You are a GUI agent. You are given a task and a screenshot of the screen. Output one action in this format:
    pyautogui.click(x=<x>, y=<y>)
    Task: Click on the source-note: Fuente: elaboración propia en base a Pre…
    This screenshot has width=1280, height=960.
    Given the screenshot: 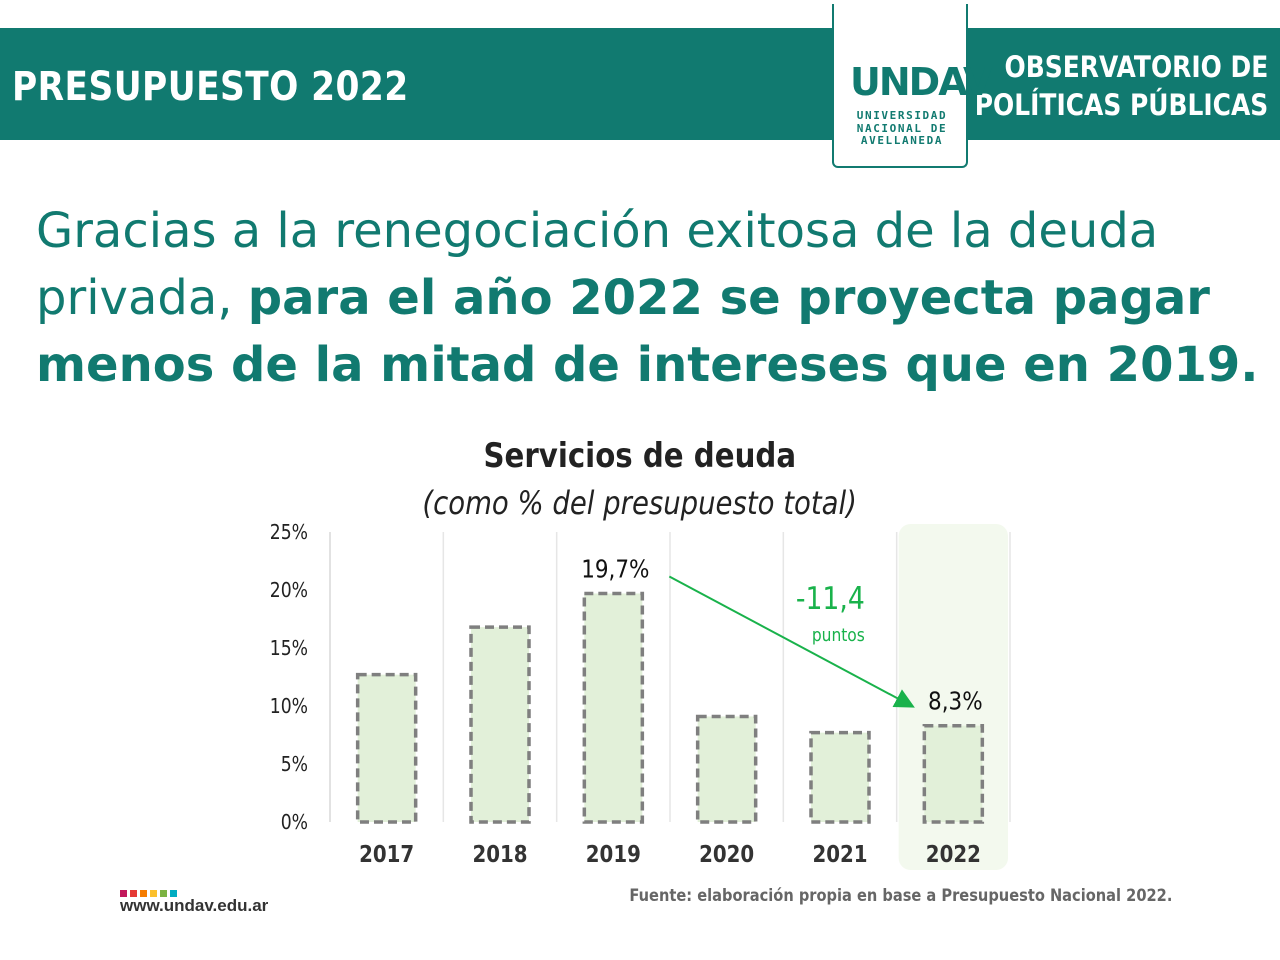 What is the action you would take?
    pyautogui.click(x=900, y=896)
    